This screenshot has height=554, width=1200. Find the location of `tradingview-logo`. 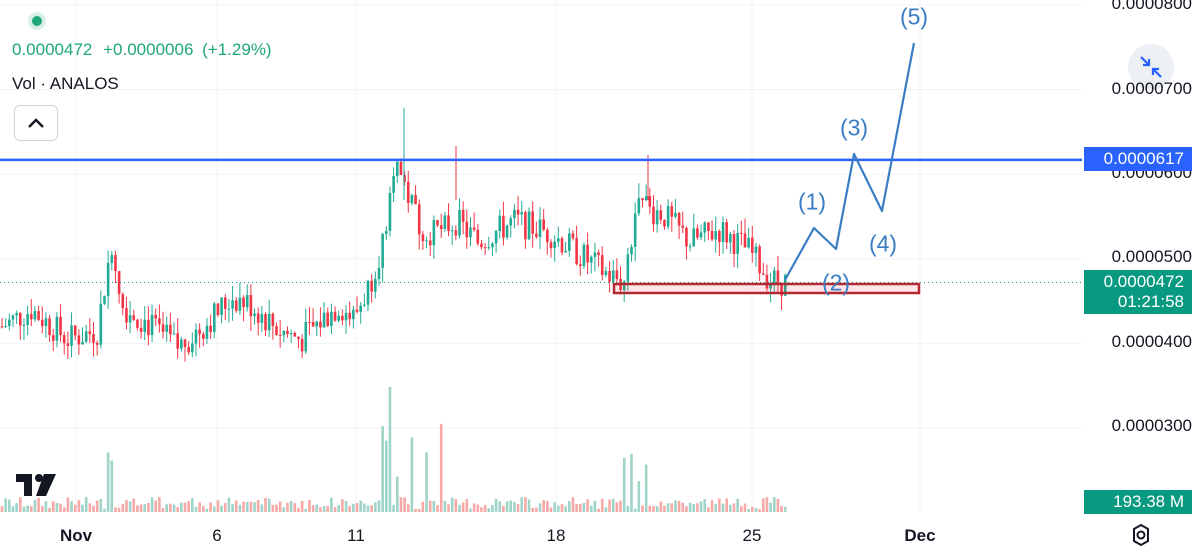

tradingview-logo is located at coordinates (39, 485).